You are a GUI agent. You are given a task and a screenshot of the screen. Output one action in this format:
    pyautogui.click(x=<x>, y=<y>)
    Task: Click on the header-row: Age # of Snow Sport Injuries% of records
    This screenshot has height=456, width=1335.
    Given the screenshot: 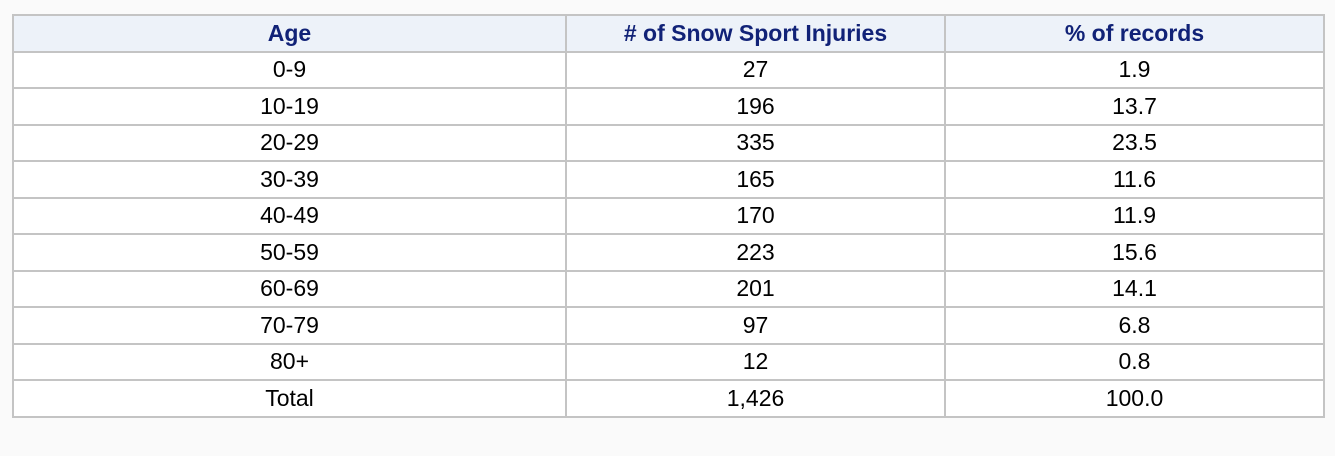 What is the action you would take?
    pyautogui.click(x=668, y=33)
    